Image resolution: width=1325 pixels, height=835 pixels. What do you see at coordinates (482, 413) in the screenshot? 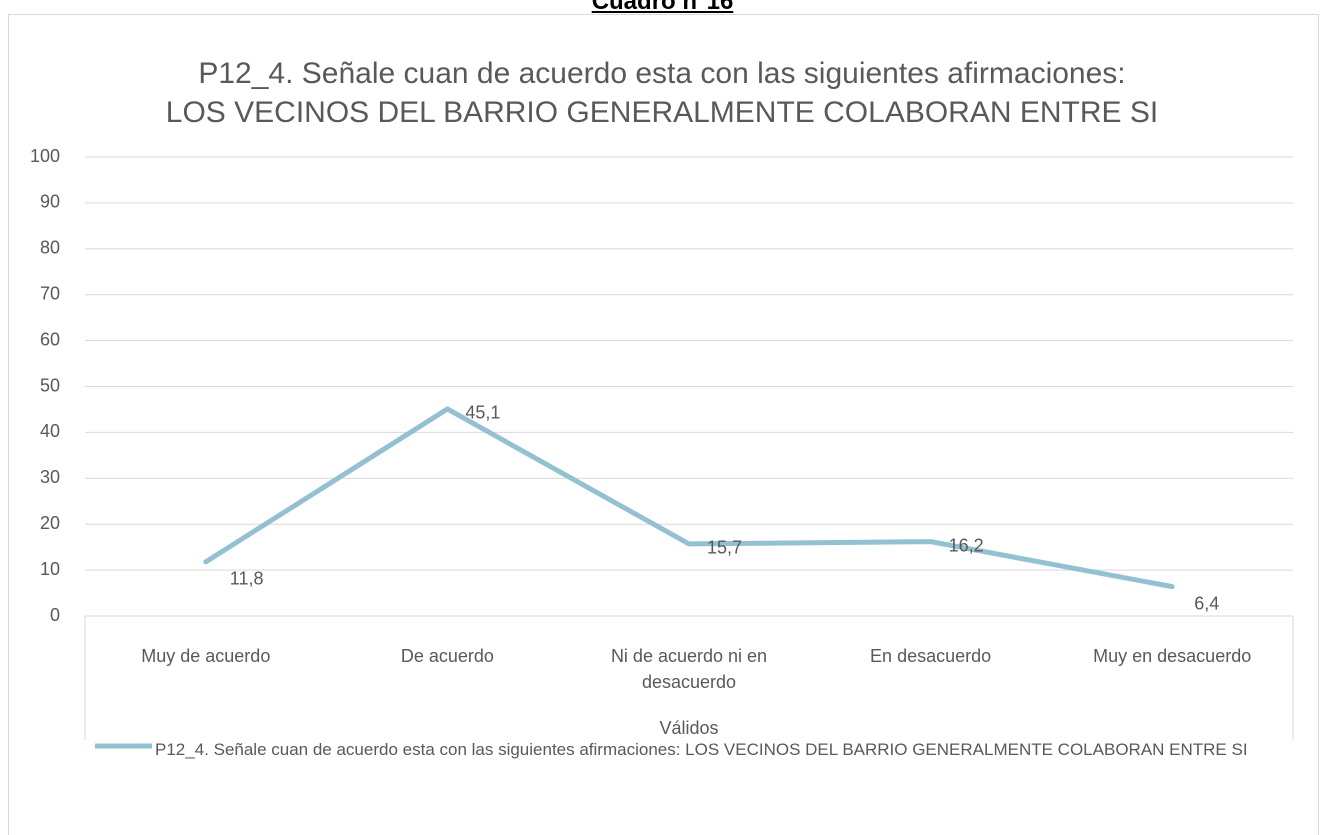
I see `data-label: 45,1` at bounding box center [482, 413].